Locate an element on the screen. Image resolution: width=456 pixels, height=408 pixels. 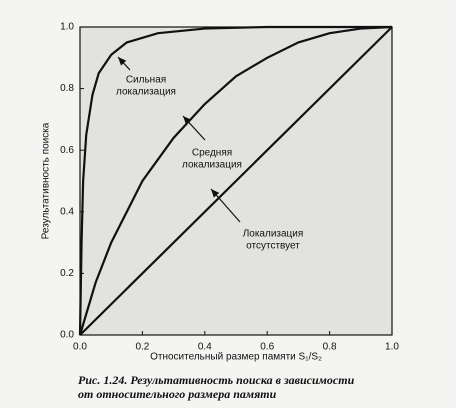
y-tick-label: 0.8 is located at coordinates (67, 88).